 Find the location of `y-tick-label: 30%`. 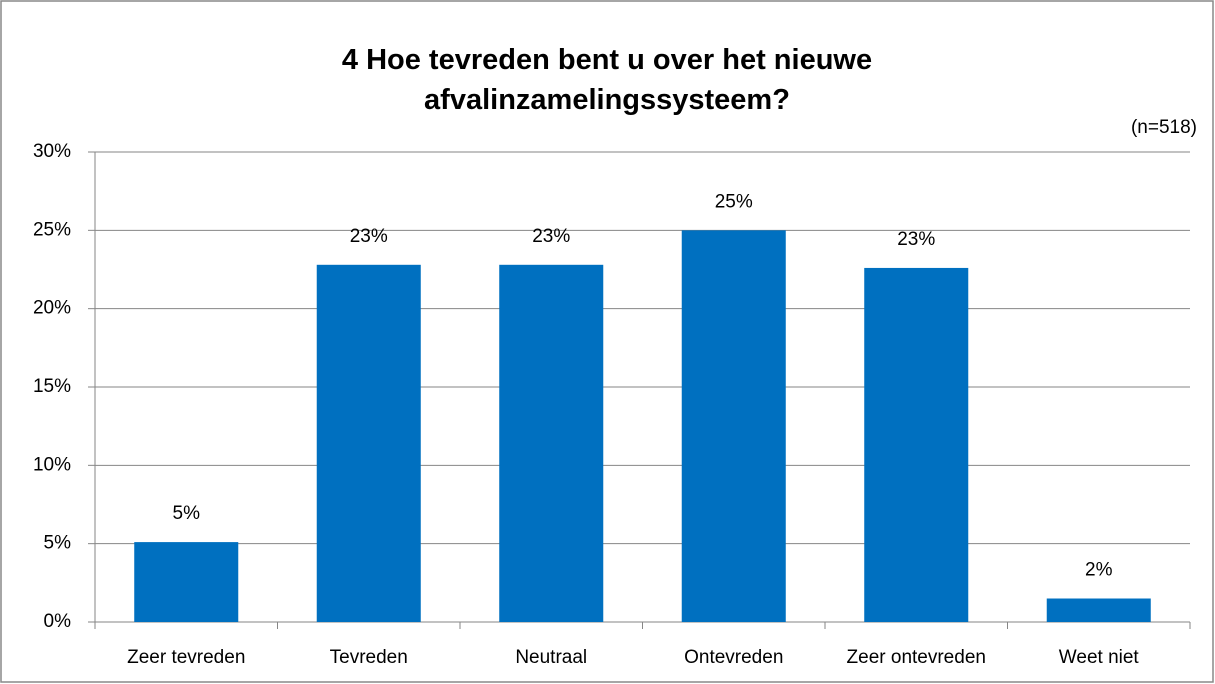

y-tick-label: 30% is located at coordinates (52, 151).